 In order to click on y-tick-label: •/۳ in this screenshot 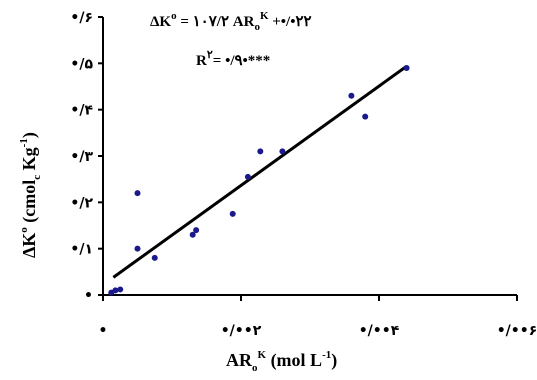, I will do `click(81, 157)`.